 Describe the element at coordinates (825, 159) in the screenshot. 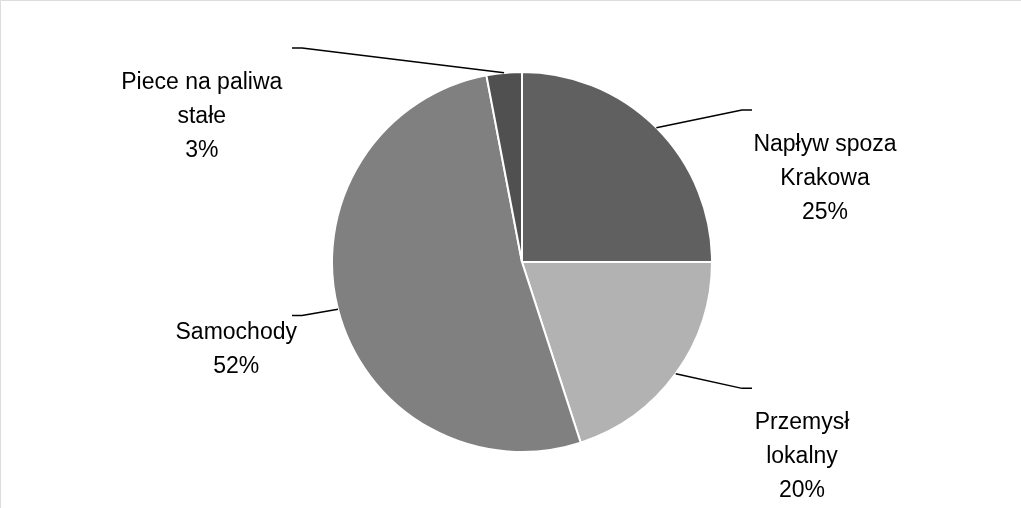

I see `slice-label: Napływ spoza Krakowa` at that location.